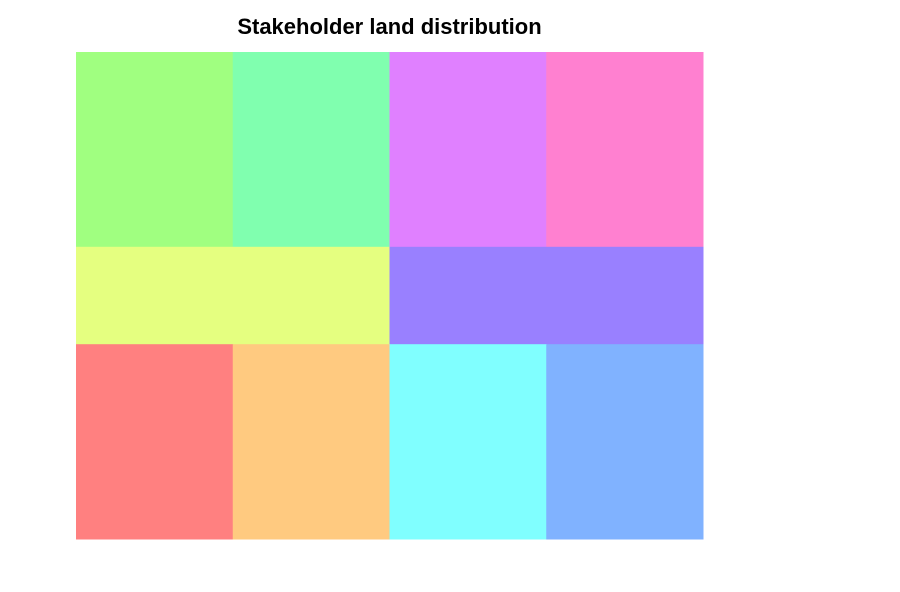 This screenshot has height=592, width=900. I want to click on tile-r2-c1, so click(233, 295).